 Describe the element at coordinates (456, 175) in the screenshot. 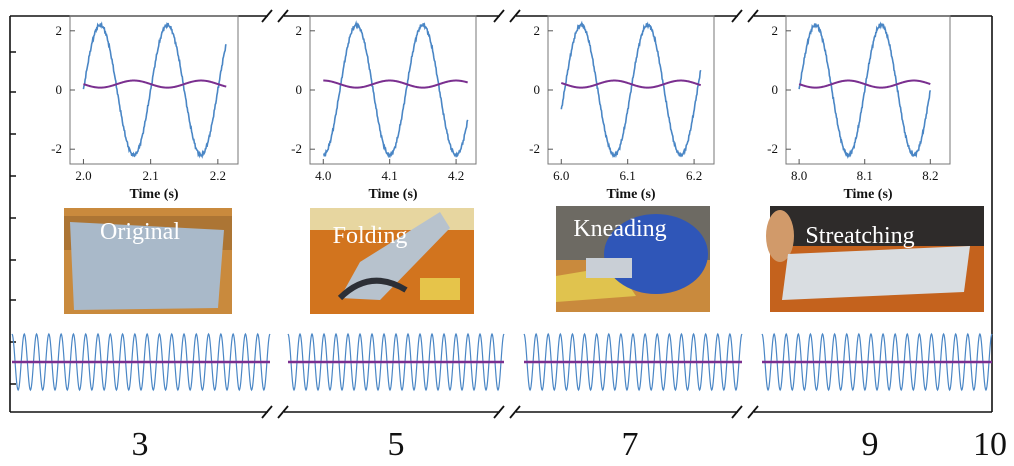

I see `inset-x-tick-label: 4.2` at that location.